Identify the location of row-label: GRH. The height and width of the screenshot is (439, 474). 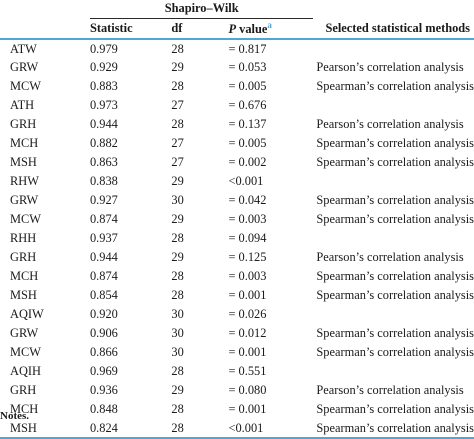
(23, 257).